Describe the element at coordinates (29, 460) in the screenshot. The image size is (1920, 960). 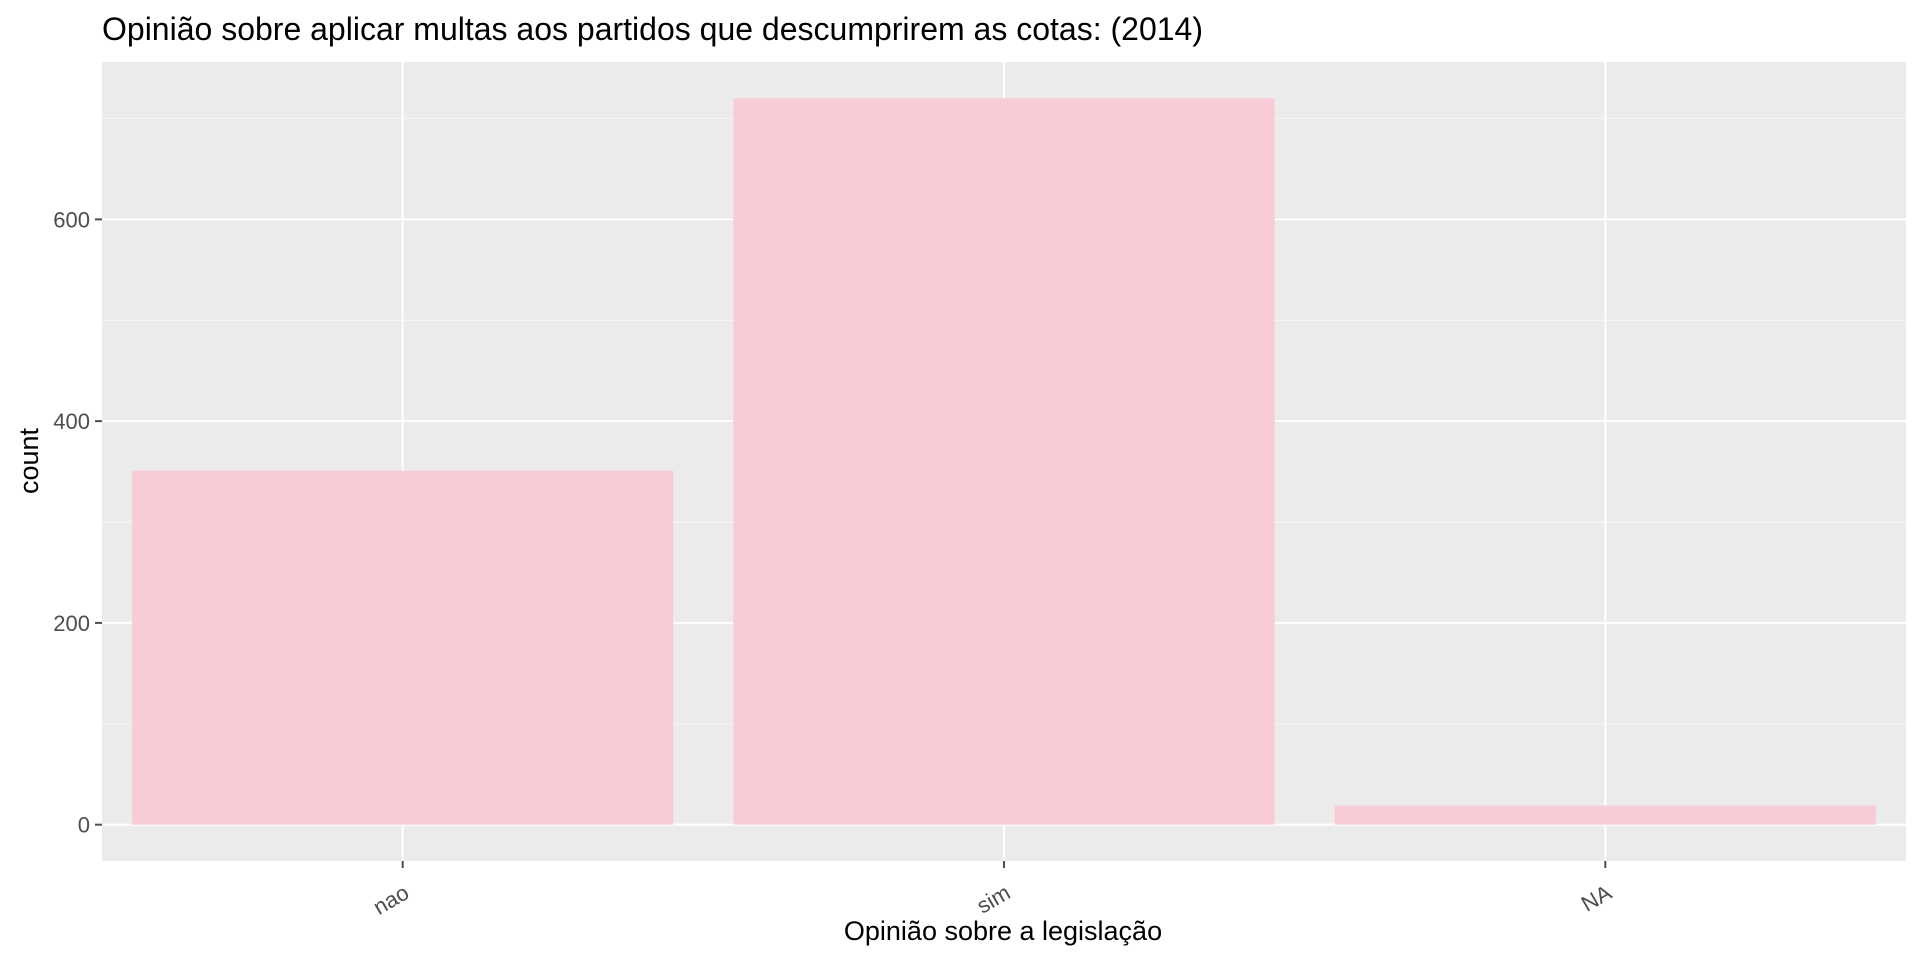
I see `y-axis-title: count` at that location.